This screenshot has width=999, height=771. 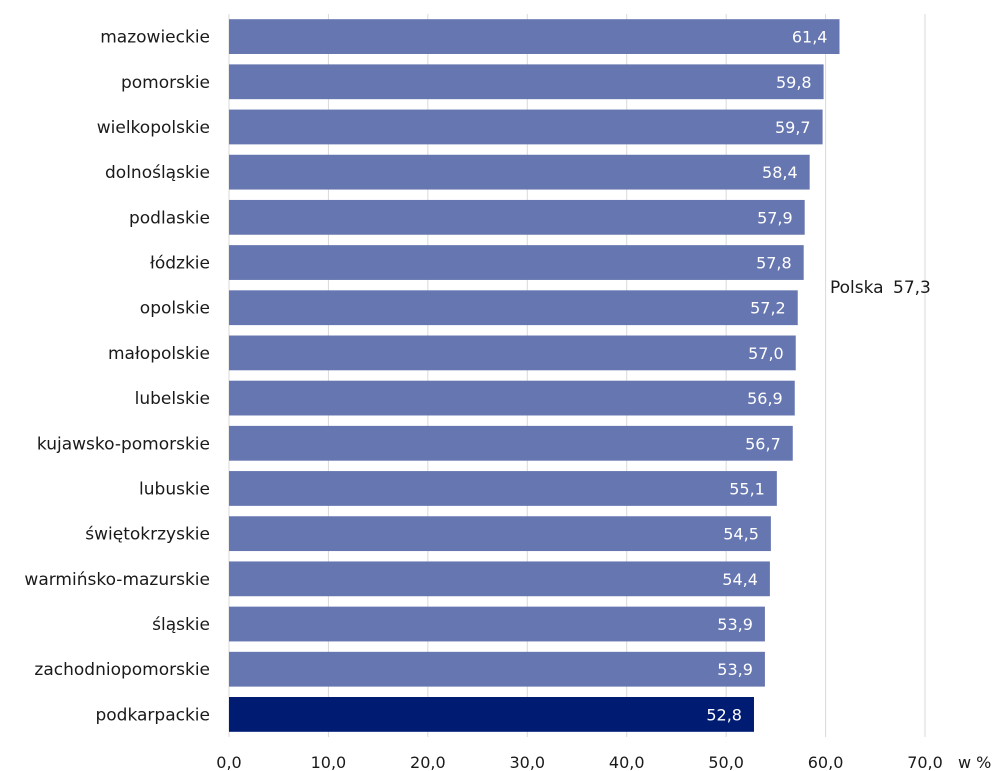 What do you see at coordinates (165, 83) in the screenshot?
I see `category-label: pomorskie` at bounding box center [165, 83].